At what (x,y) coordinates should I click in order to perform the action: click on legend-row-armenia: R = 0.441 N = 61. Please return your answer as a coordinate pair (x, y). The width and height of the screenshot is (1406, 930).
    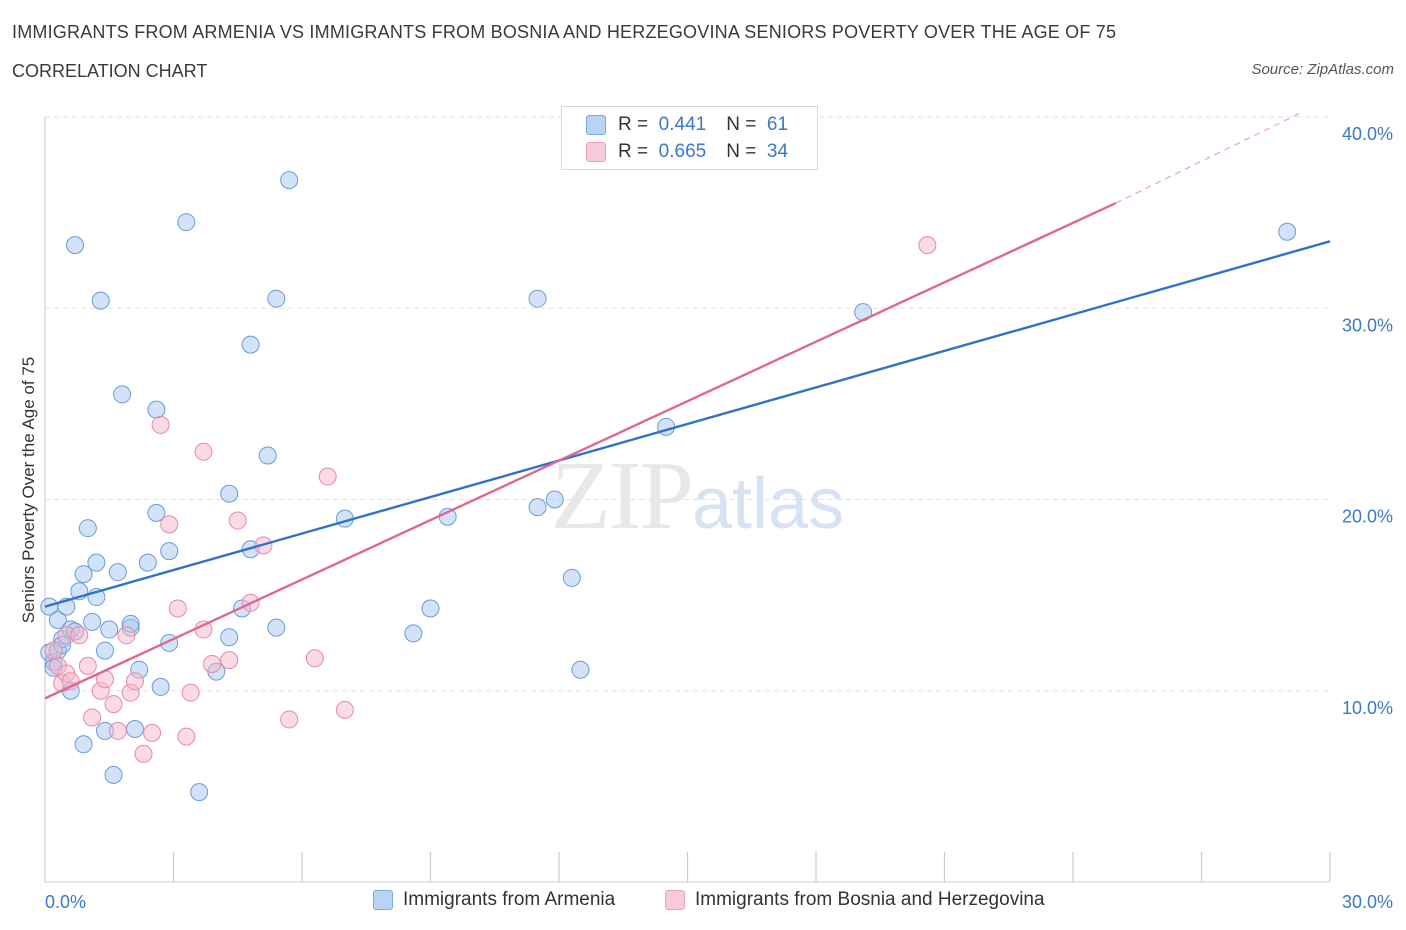
    Looking at the image, I should click on (687, 125).